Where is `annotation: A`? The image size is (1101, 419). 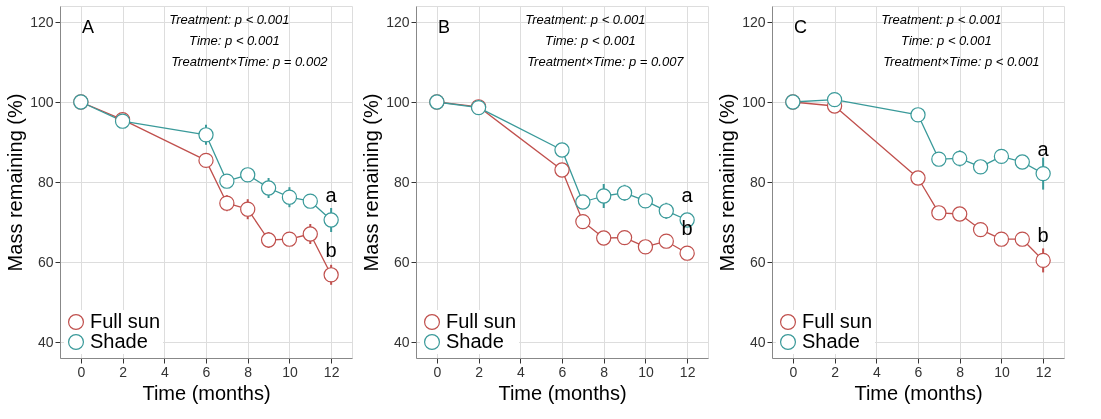
annotation: A is located at coordinates (88, 27).